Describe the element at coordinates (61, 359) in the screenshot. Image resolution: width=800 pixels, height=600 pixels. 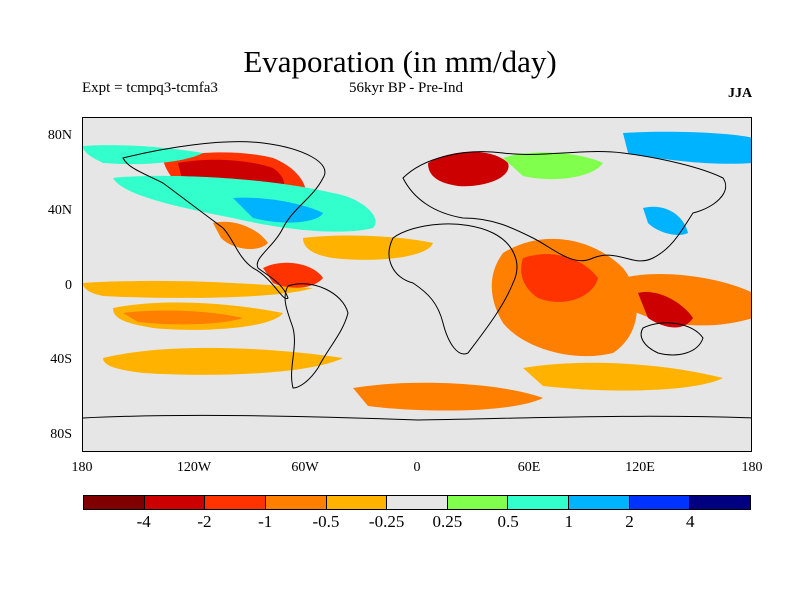
I see `lat-label-40s: 40S` at that location.